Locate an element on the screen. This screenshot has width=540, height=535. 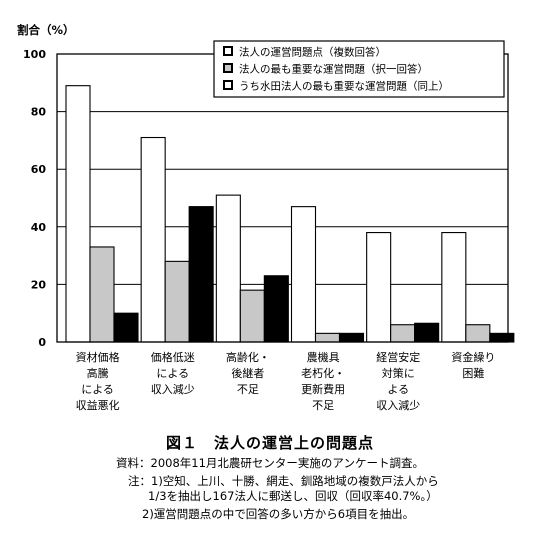
bar-s1-c3 is located at coordinates (228, 268).